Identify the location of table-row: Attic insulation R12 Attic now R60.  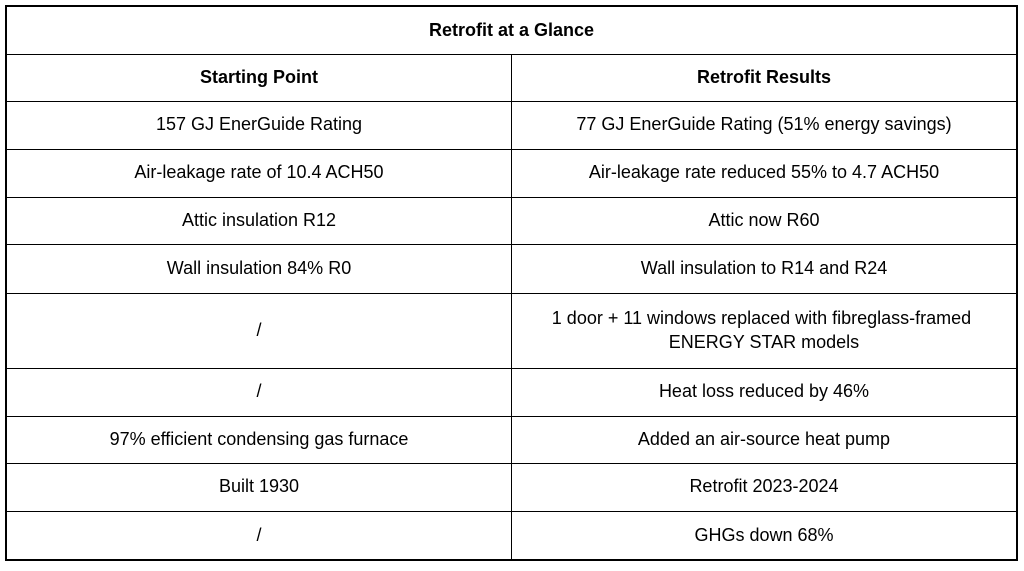
(511, 220).